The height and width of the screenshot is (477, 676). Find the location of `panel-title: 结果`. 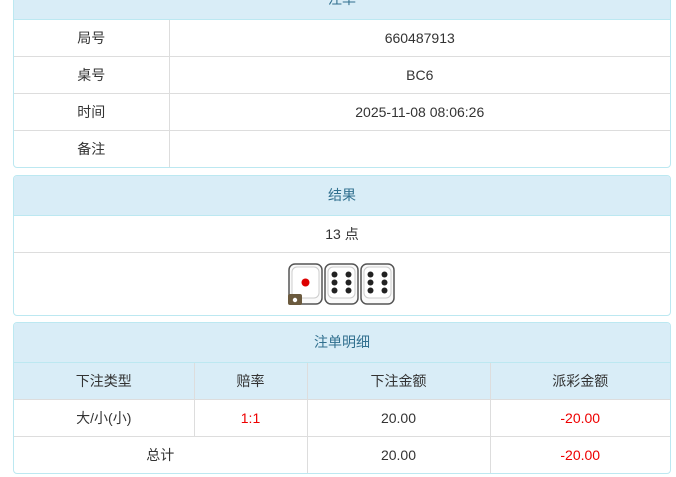

panel-title: 结果 is located at coordinates (342, 196).